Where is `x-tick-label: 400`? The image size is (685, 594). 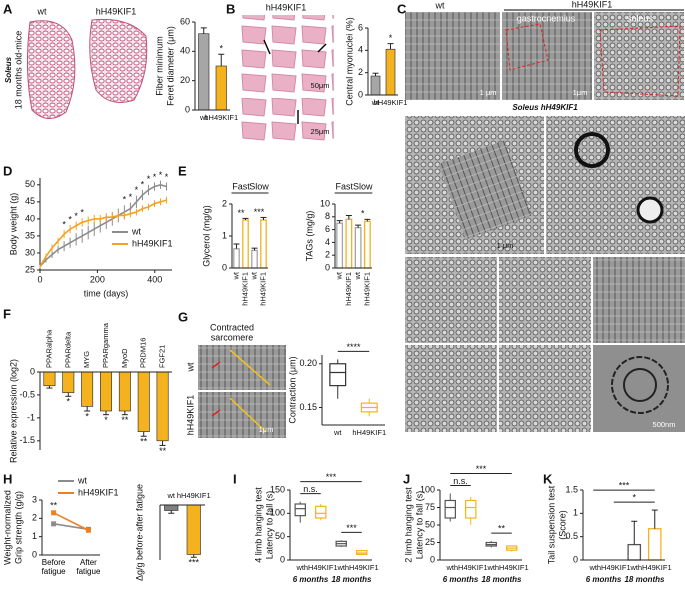
x-tick-label: 400 is located at coordinates (154, 279).